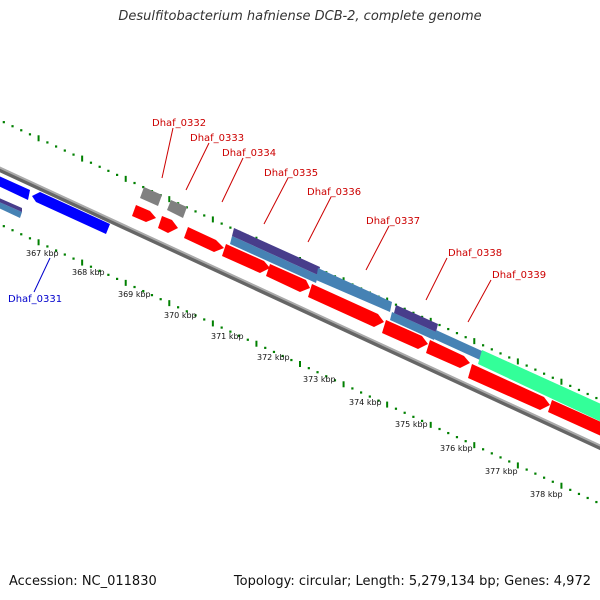  I want to click on feature-other, so click(539, 388).